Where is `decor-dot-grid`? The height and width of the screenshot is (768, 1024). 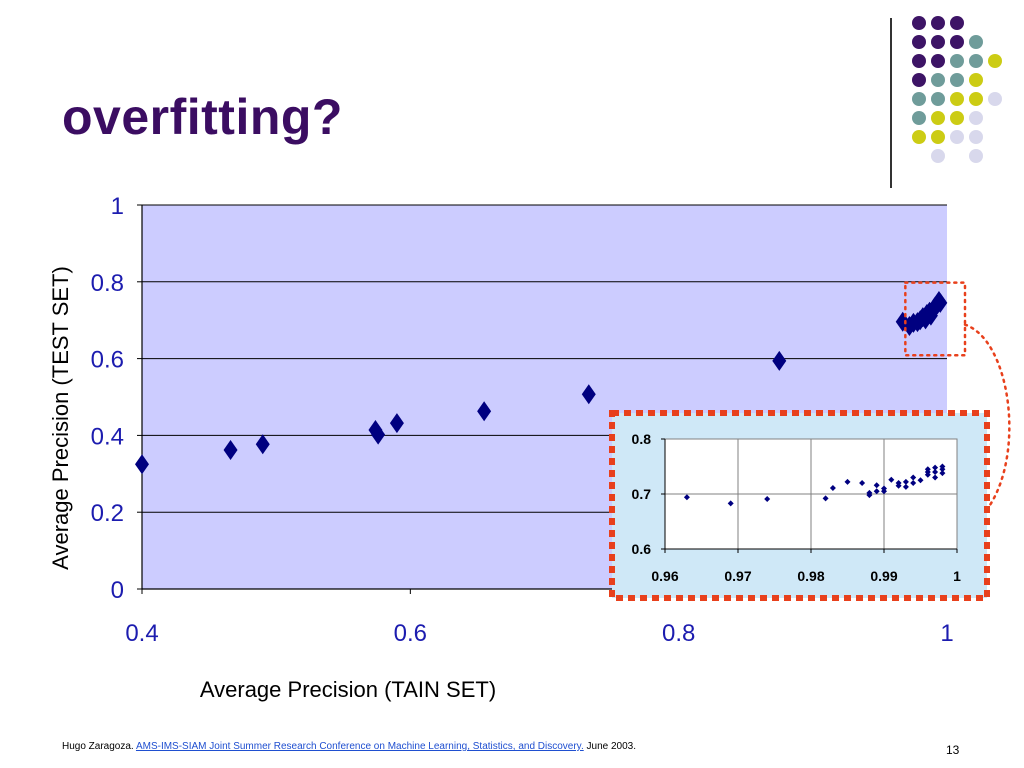 decor-dot-grid is located at coordinates (957, 89).